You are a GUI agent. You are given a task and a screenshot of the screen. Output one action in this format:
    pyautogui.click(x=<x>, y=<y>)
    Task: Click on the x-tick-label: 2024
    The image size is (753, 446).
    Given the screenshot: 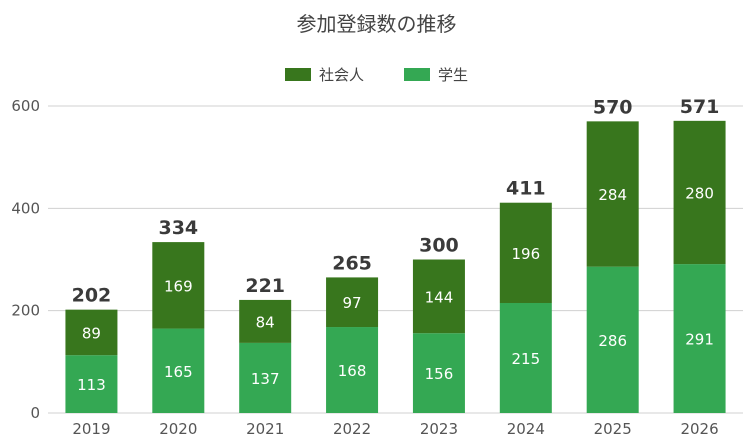 What is the action you would take?
    pyautogui.click(x=526, y=429)
    